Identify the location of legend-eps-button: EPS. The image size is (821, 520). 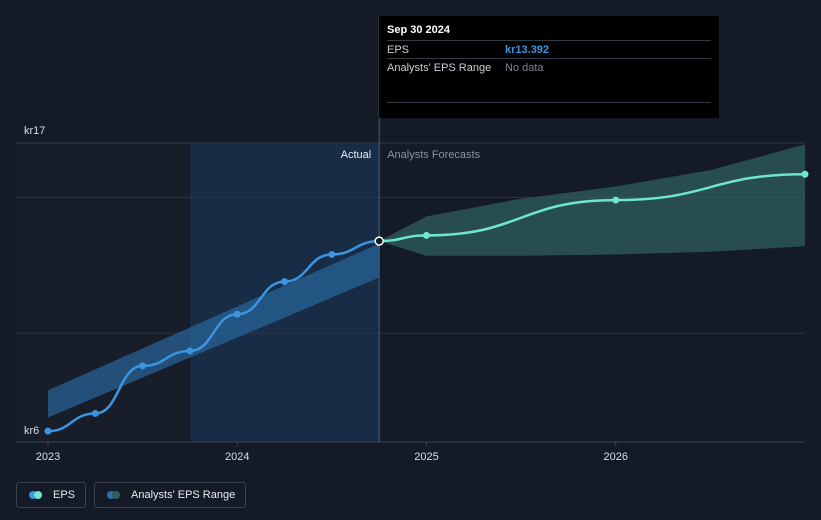
(51, 495).